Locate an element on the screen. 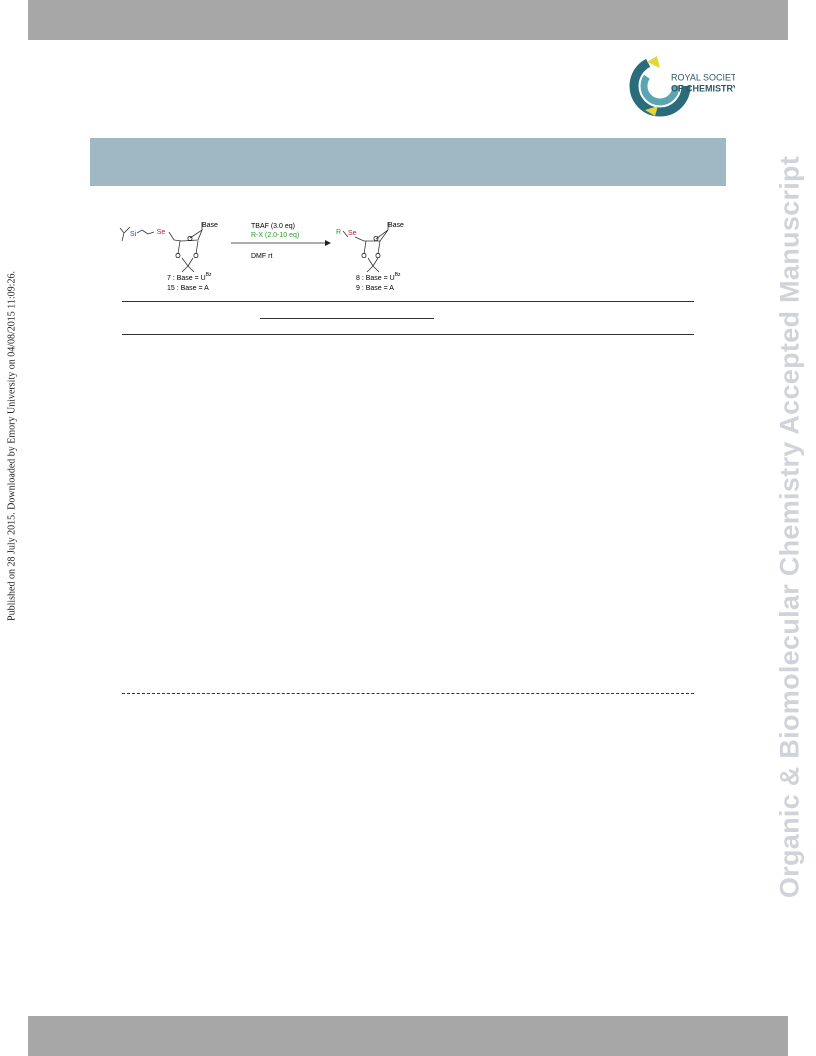 This screenshot has width=816, height=1056. atom-label: R is located at coordinates (338, 232).